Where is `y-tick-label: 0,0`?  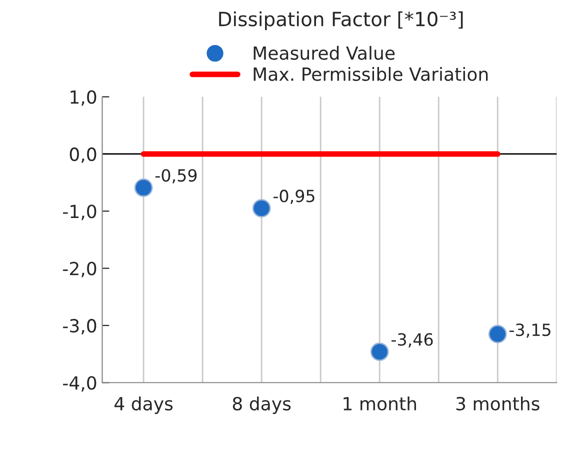
y-tick-label: 0,0 is located at coordinates (83, 155).